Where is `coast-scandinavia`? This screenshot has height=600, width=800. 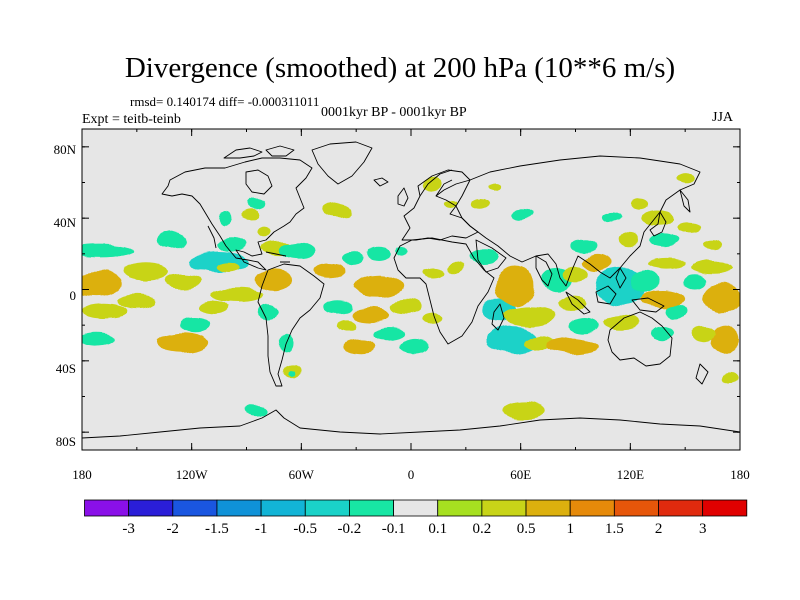 coast-scandinavia is located at coordinates (436, 183).